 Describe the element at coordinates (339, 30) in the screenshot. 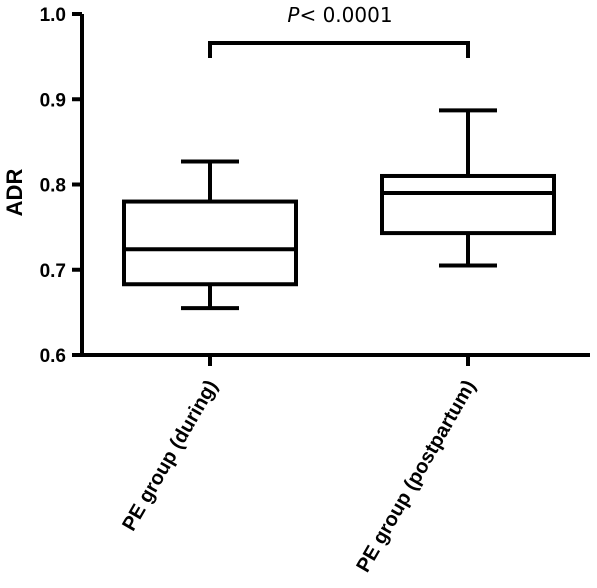

I see `significance-annotation: P< 0.0001` at that location.